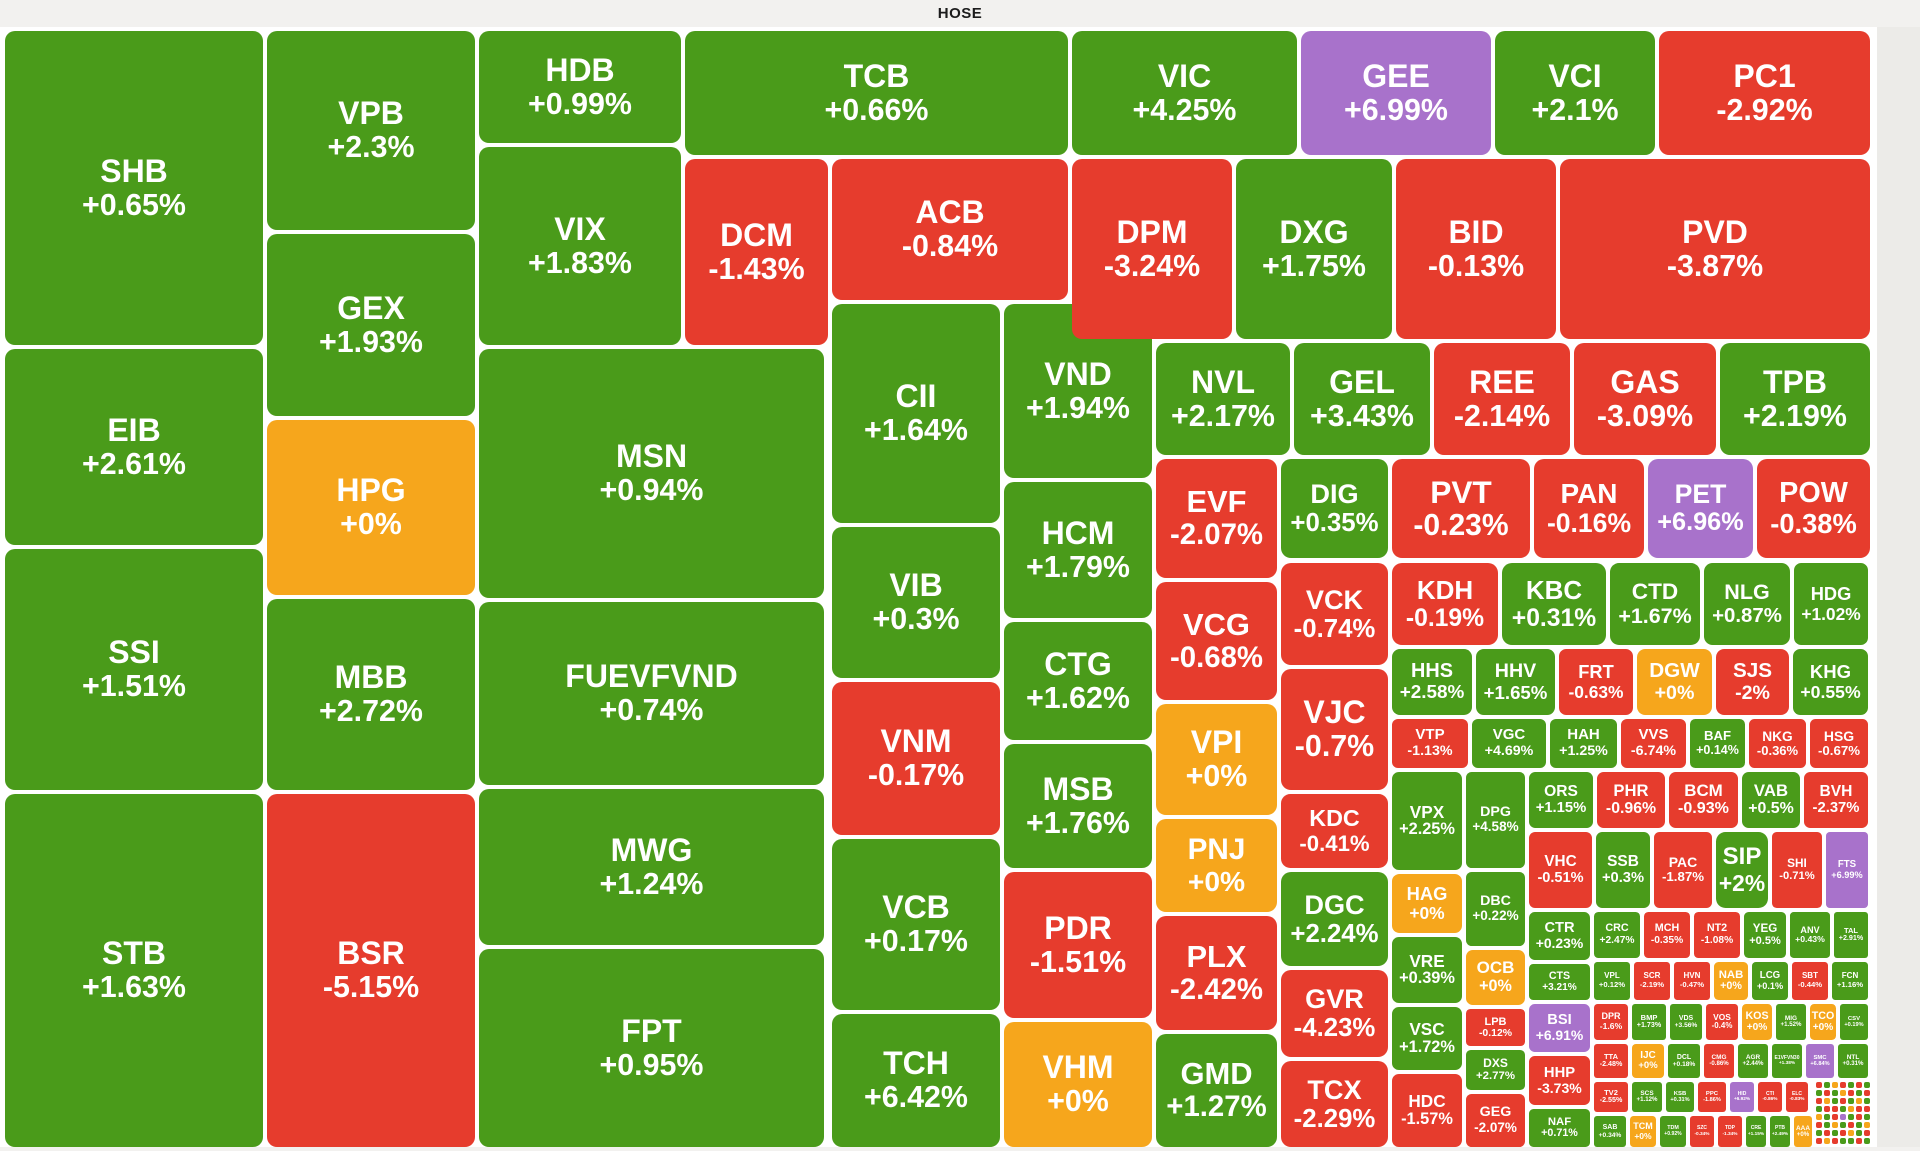  What do you see at coordinates (1742, 1097) in the screenshot?
I see `tile-HID: HID +6.92%` at bounding box center [1742, 1097].